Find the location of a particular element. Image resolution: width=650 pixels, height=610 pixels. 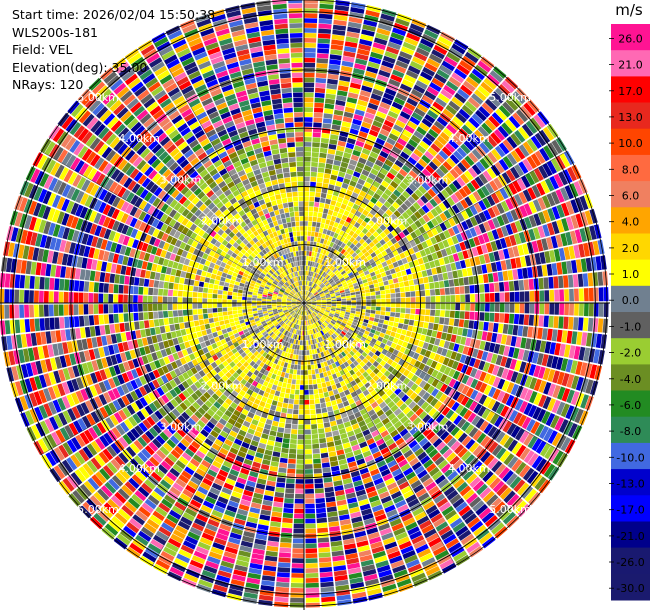

colorbar-tick-label: -21.0 is located at coordinates (630, 536).